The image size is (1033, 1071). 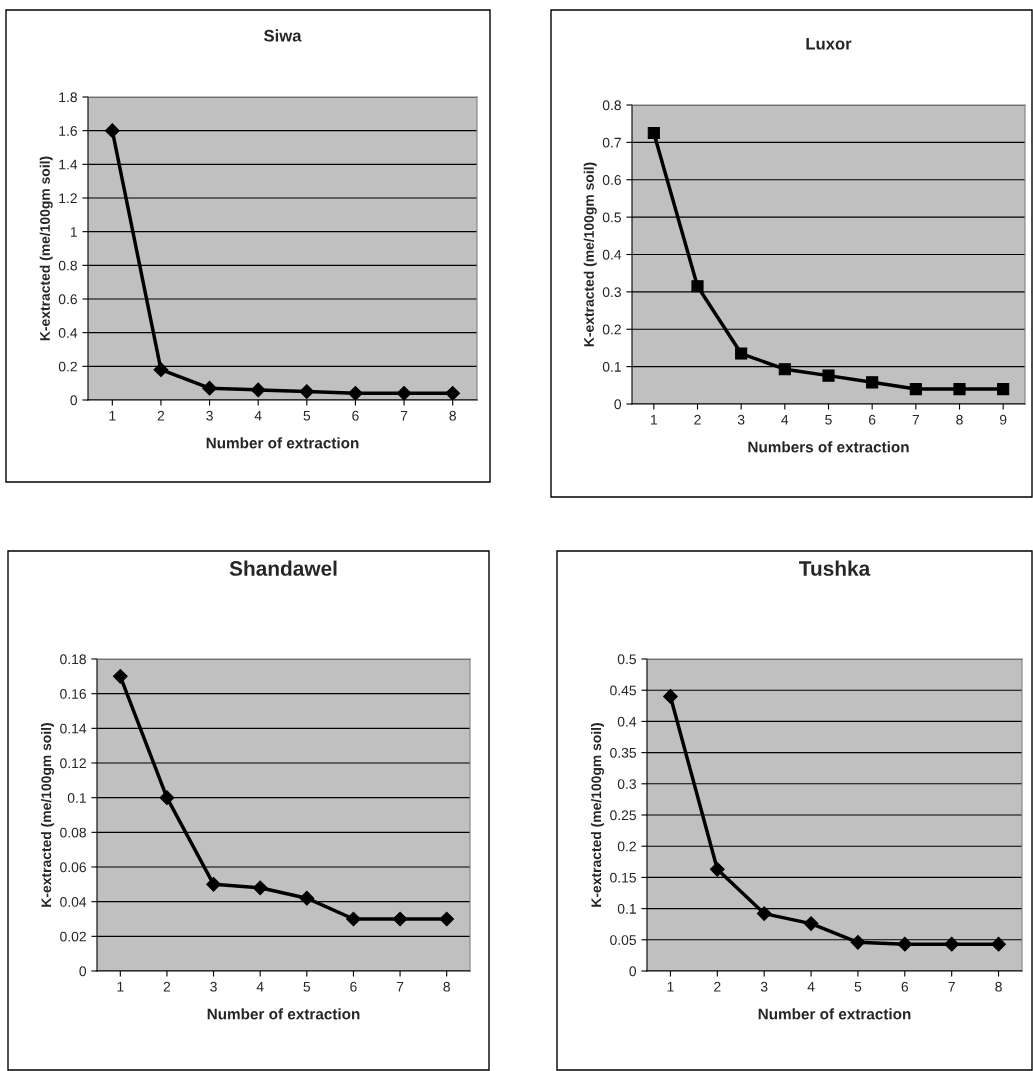 What do you see at coordinates (623, 877) in the screenshot?
I see `y-tick-label: 0.15` at bounding box center [623, 877].